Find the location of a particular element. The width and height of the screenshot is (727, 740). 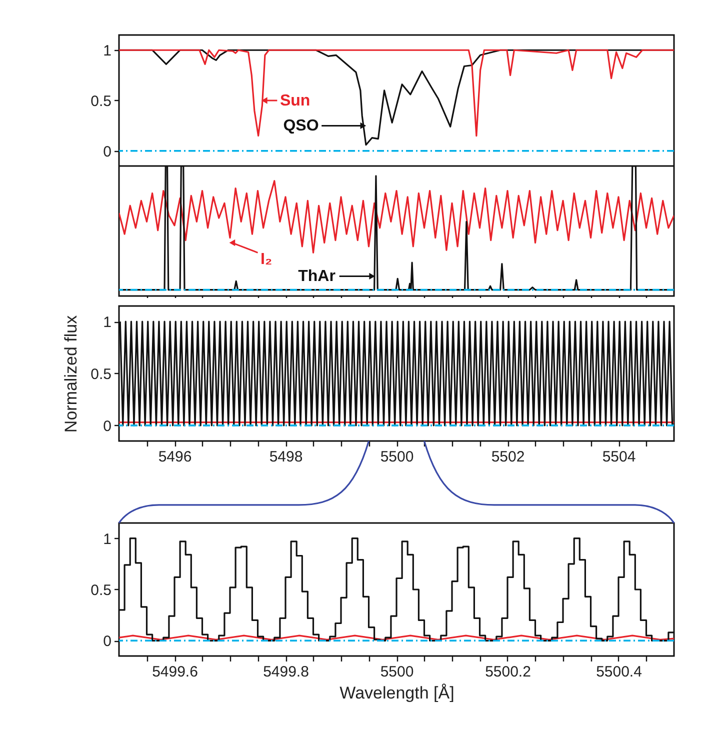

x-tick-label: 5499.6 is located at coordinates (175, 672).